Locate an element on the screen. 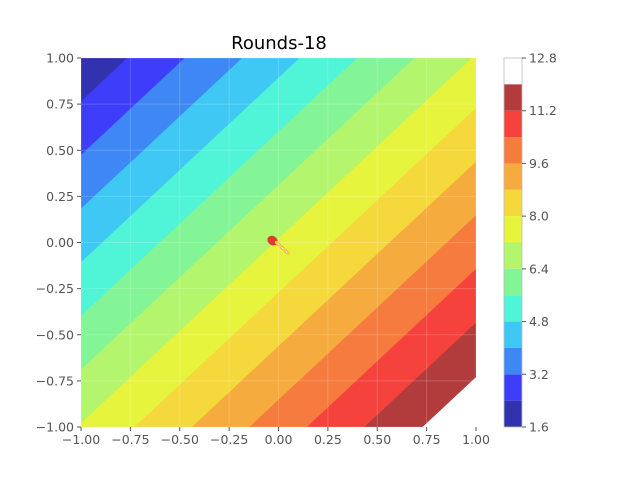 The width and height of the screenshot is (640, 480). y-axis: −1.00 −0.75 −0.50 −0.25 0.00 0.25 0.50 0.75 1.00 is located at coordinates (58, 243).